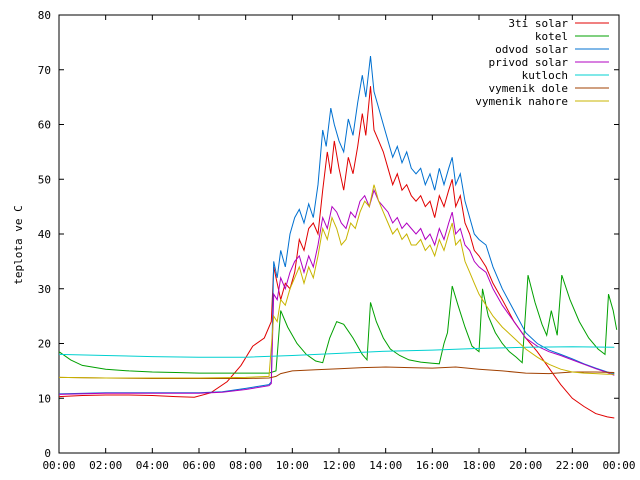 Image resolution: width=640 pixels, height=480 pixels. What do you see at coordinates (44, 70) in the screenshot?
I see `y-tick-label: 70` at bounding box center [44, 70].